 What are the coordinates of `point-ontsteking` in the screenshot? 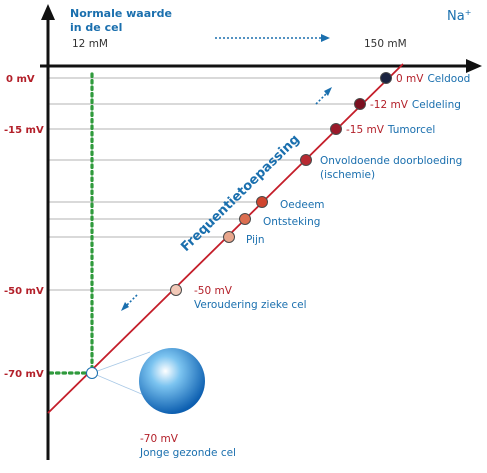 It's located at (245, 219).